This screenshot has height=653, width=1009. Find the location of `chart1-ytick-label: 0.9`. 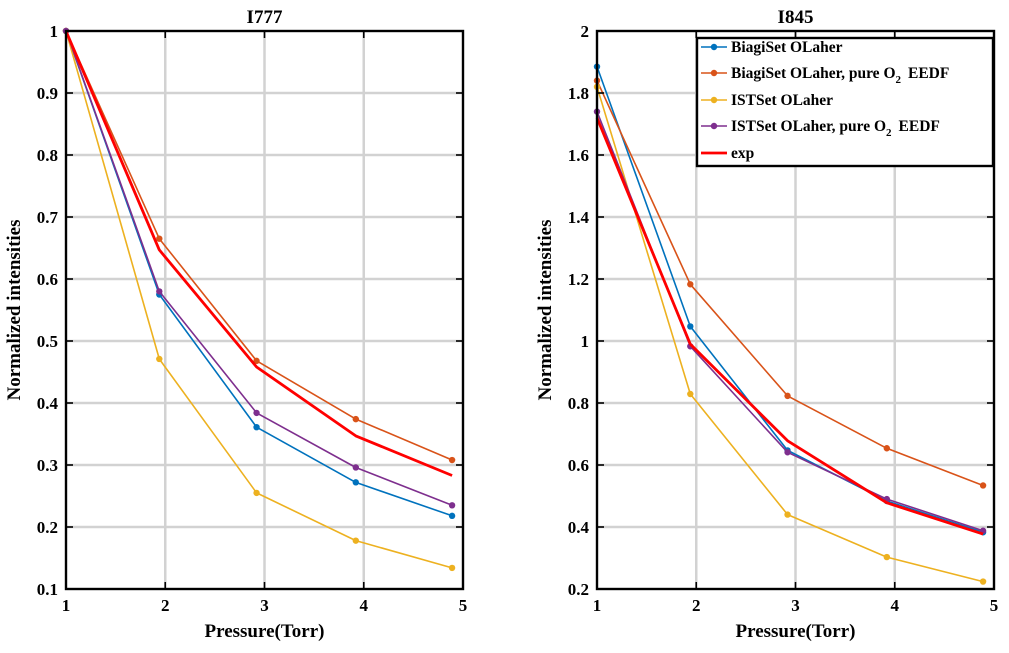

chart1-ytick-label: 0.9 is located at coordinates (47, 93).